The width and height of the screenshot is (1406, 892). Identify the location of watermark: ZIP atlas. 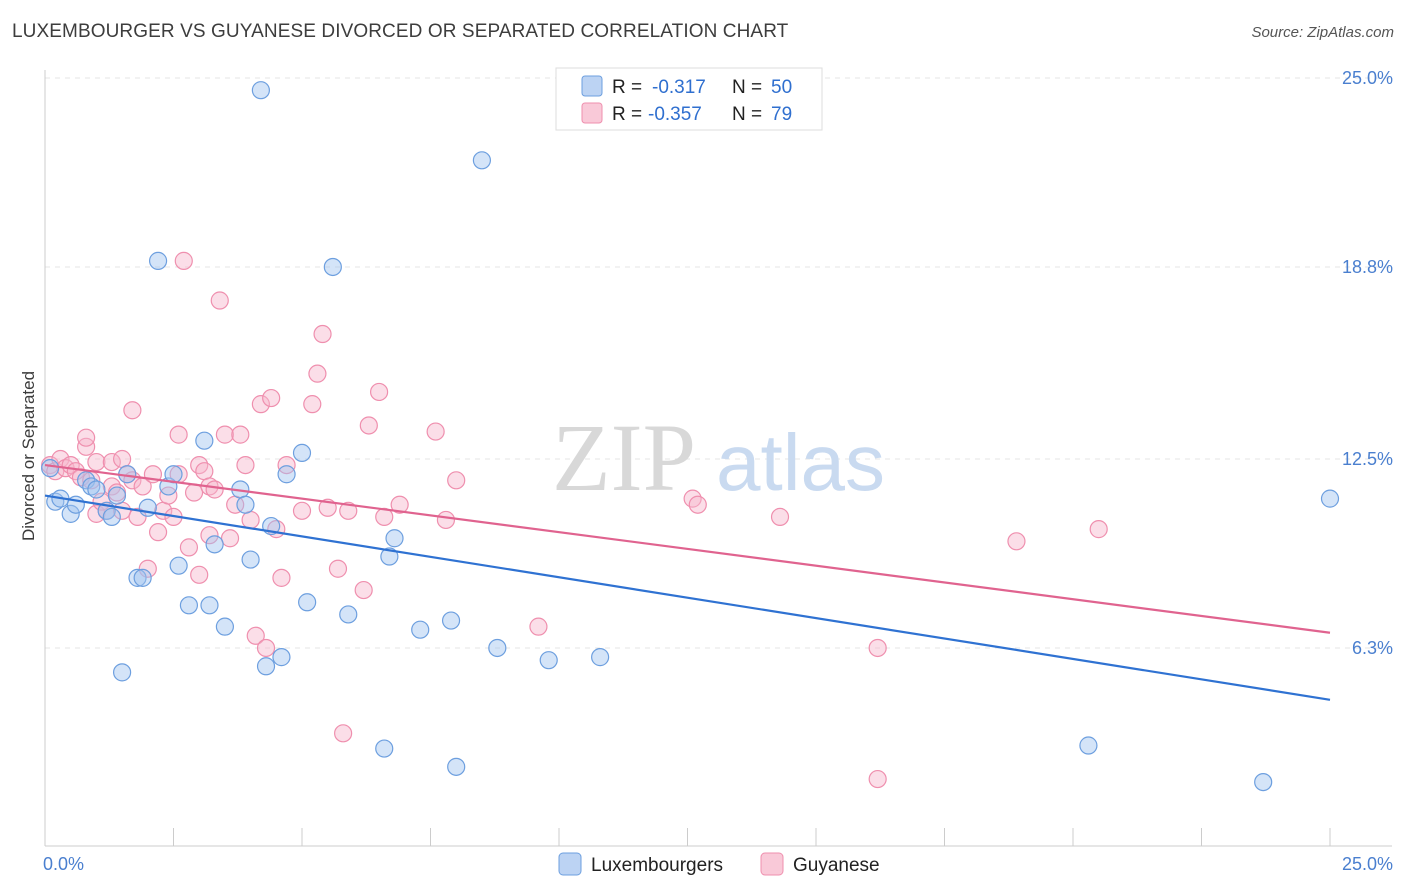
(718, 457).